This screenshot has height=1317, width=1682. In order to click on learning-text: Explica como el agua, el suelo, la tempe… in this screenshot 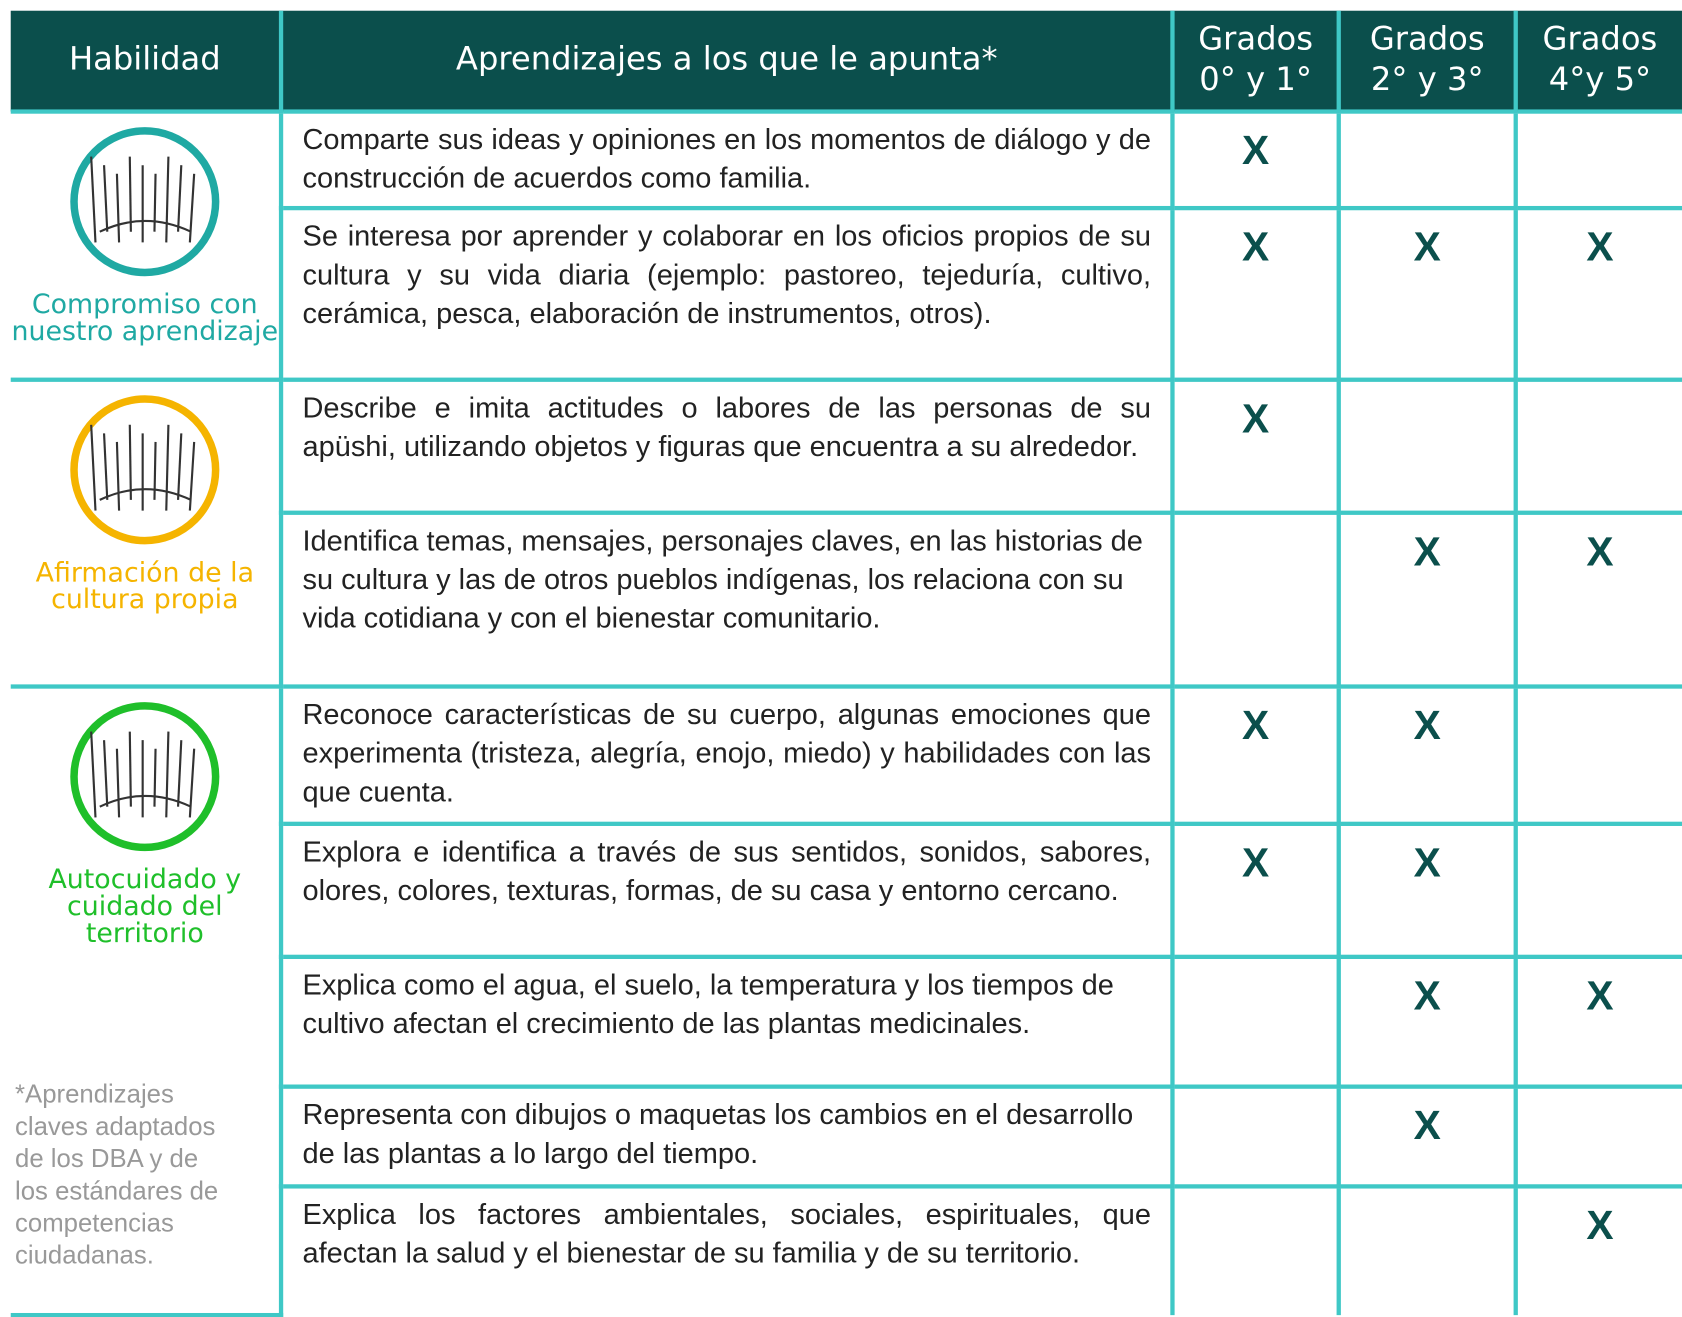, I will do `click(728, 1021)`.